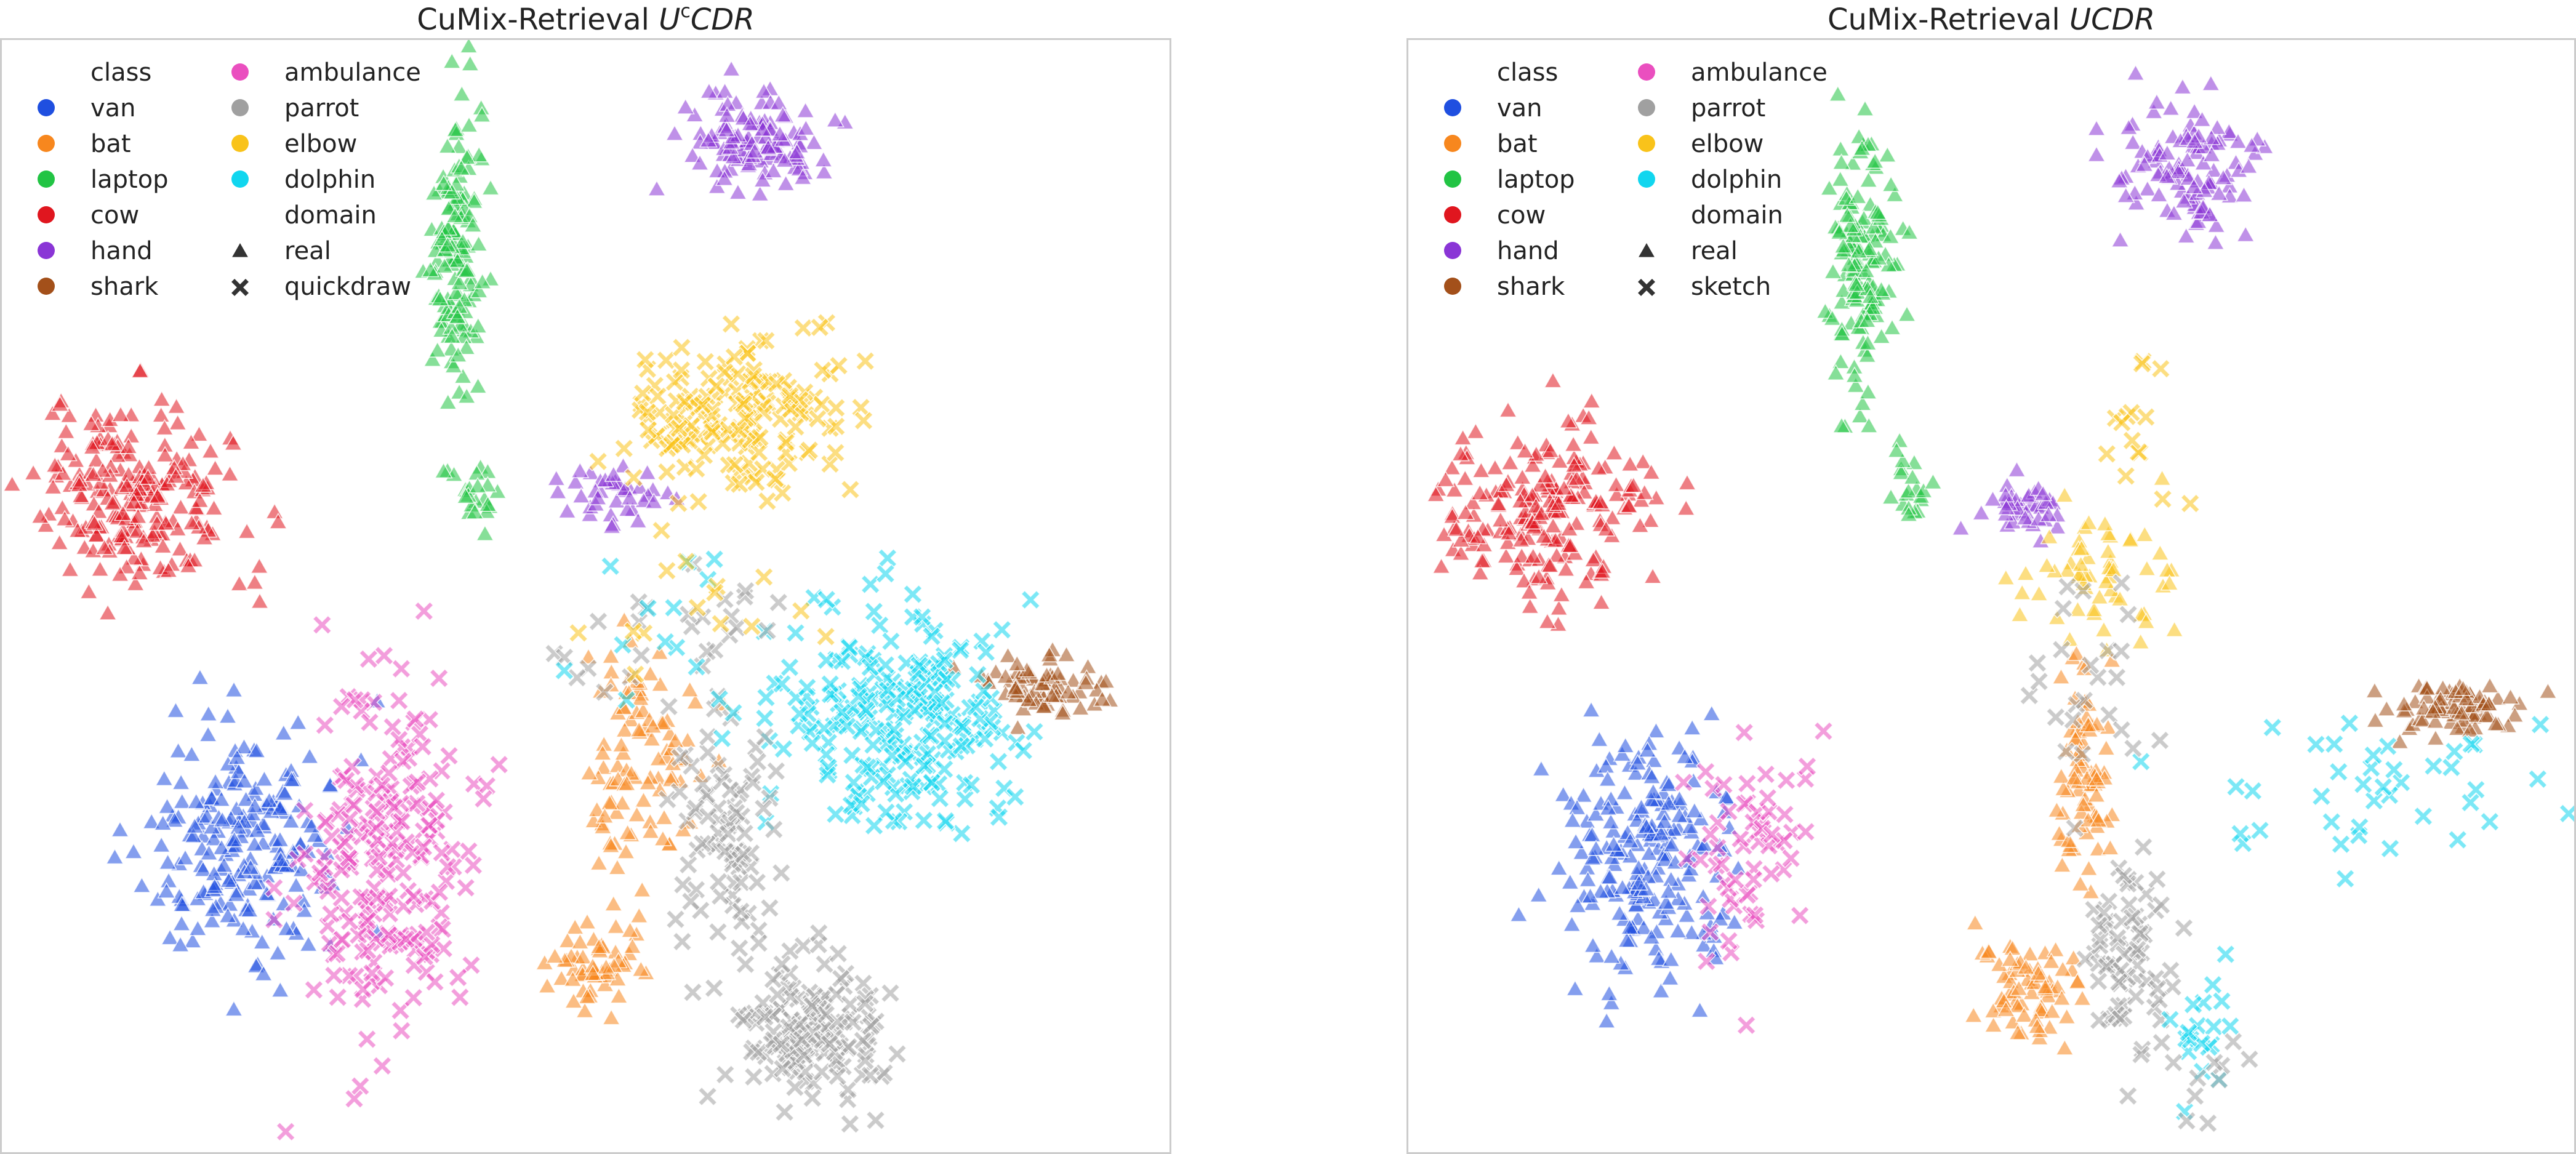  I want to click on legend-marker-laptop, so click(46, 179).